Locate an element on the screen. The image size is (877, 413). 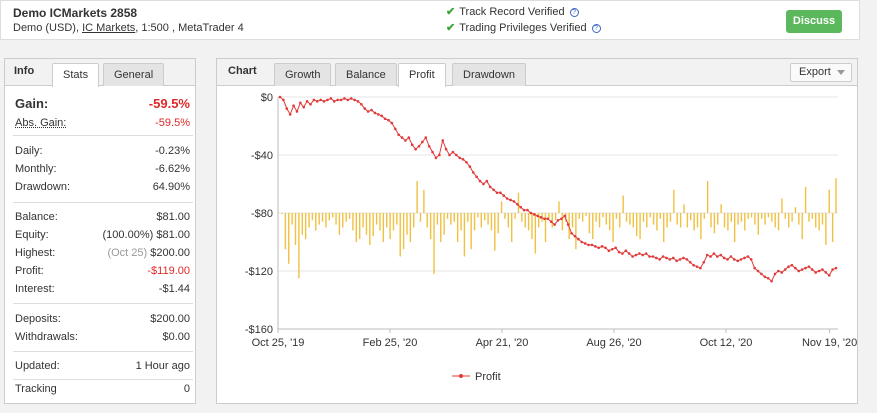
tab-drawdown: Drawdown is located at coordinates (489, 74).